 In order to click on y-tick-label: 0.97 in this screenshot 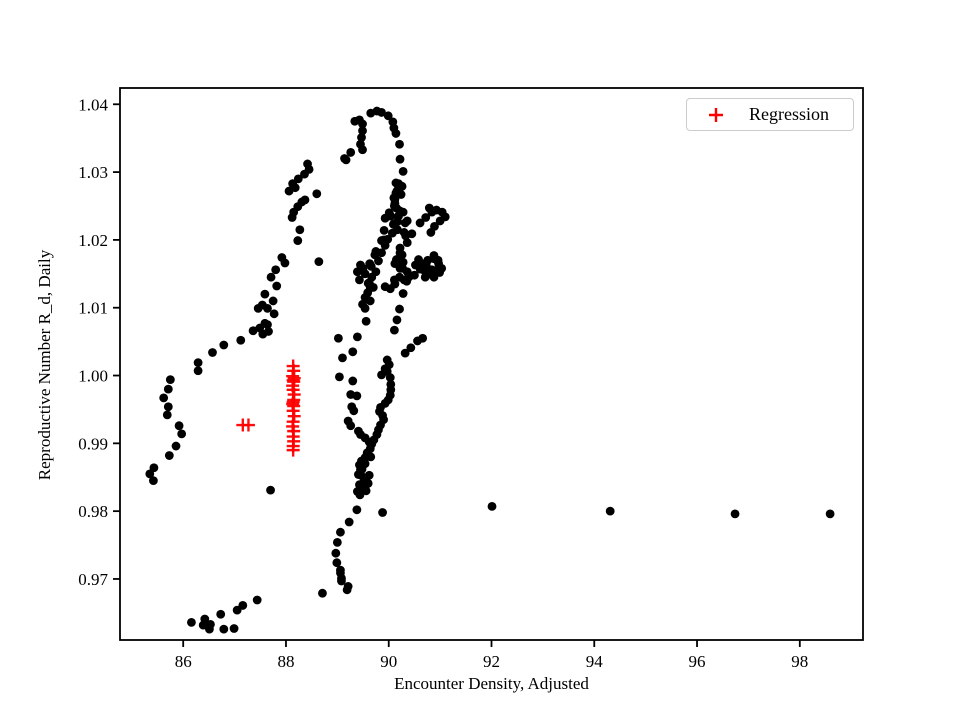, I will do `click(93, 579)`.